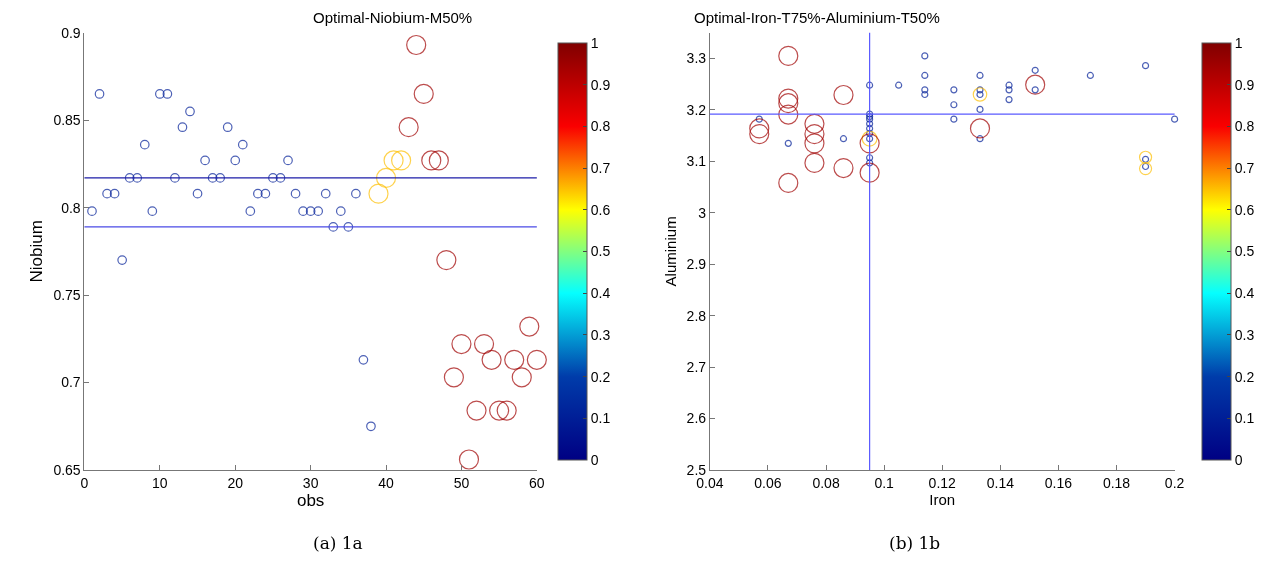 This screenshot has height=566, width=1269. I want to click on y-tick-label: 2.9, so click(696, 264).